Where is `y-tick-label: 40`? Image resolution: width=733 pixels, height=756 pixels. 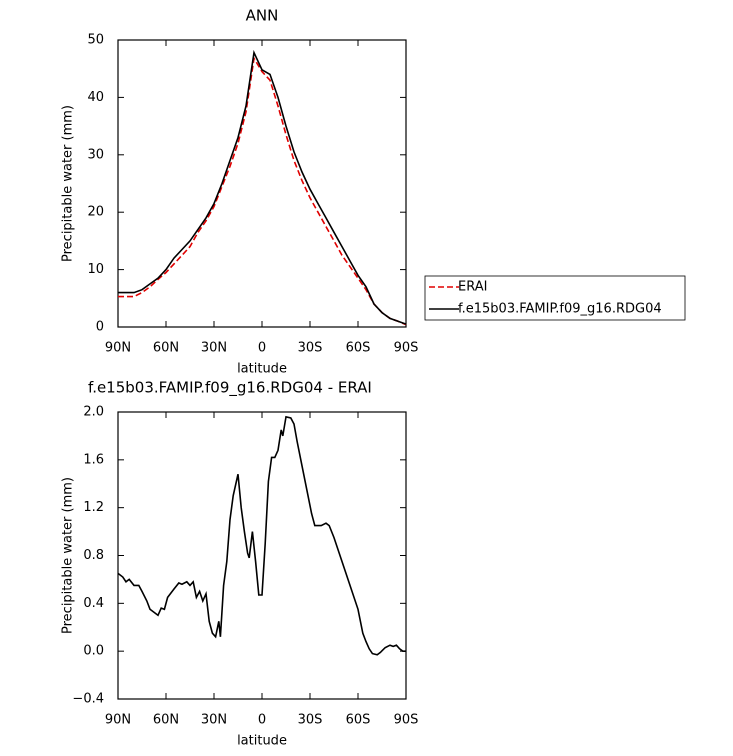 y-tick-label: 40 is located at coordinates (95, 97).